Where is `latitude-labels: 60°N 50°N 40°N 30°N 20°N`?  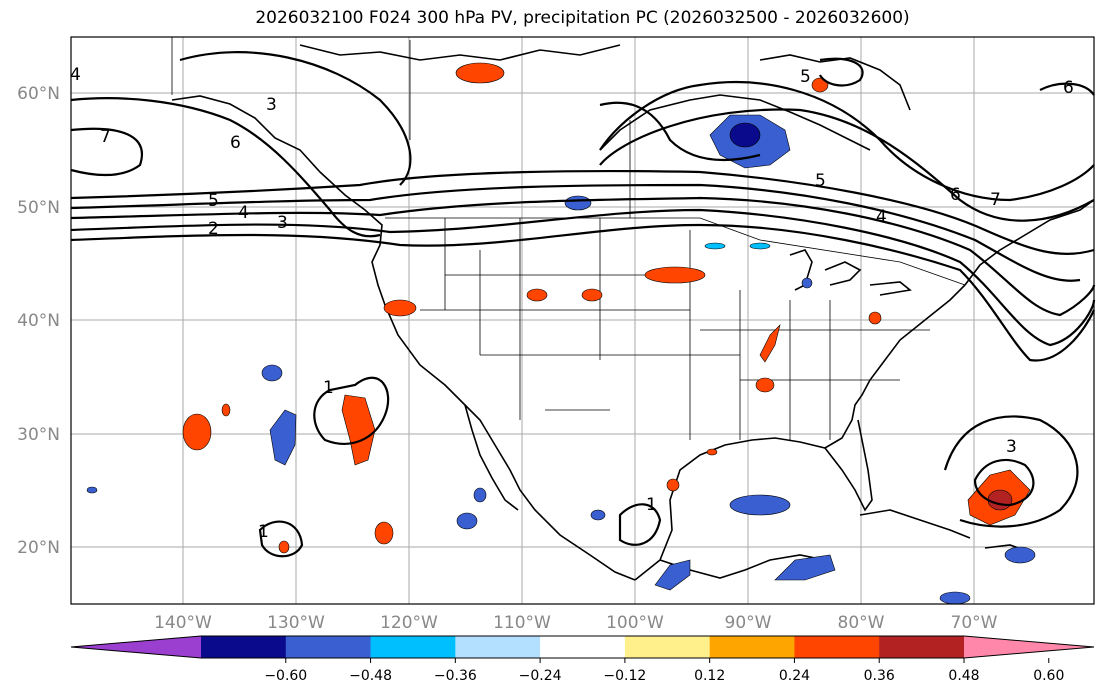
latitude-labels: 60°N 50°N 40°N 30°N 20°N is located at coordinates (38, 321).